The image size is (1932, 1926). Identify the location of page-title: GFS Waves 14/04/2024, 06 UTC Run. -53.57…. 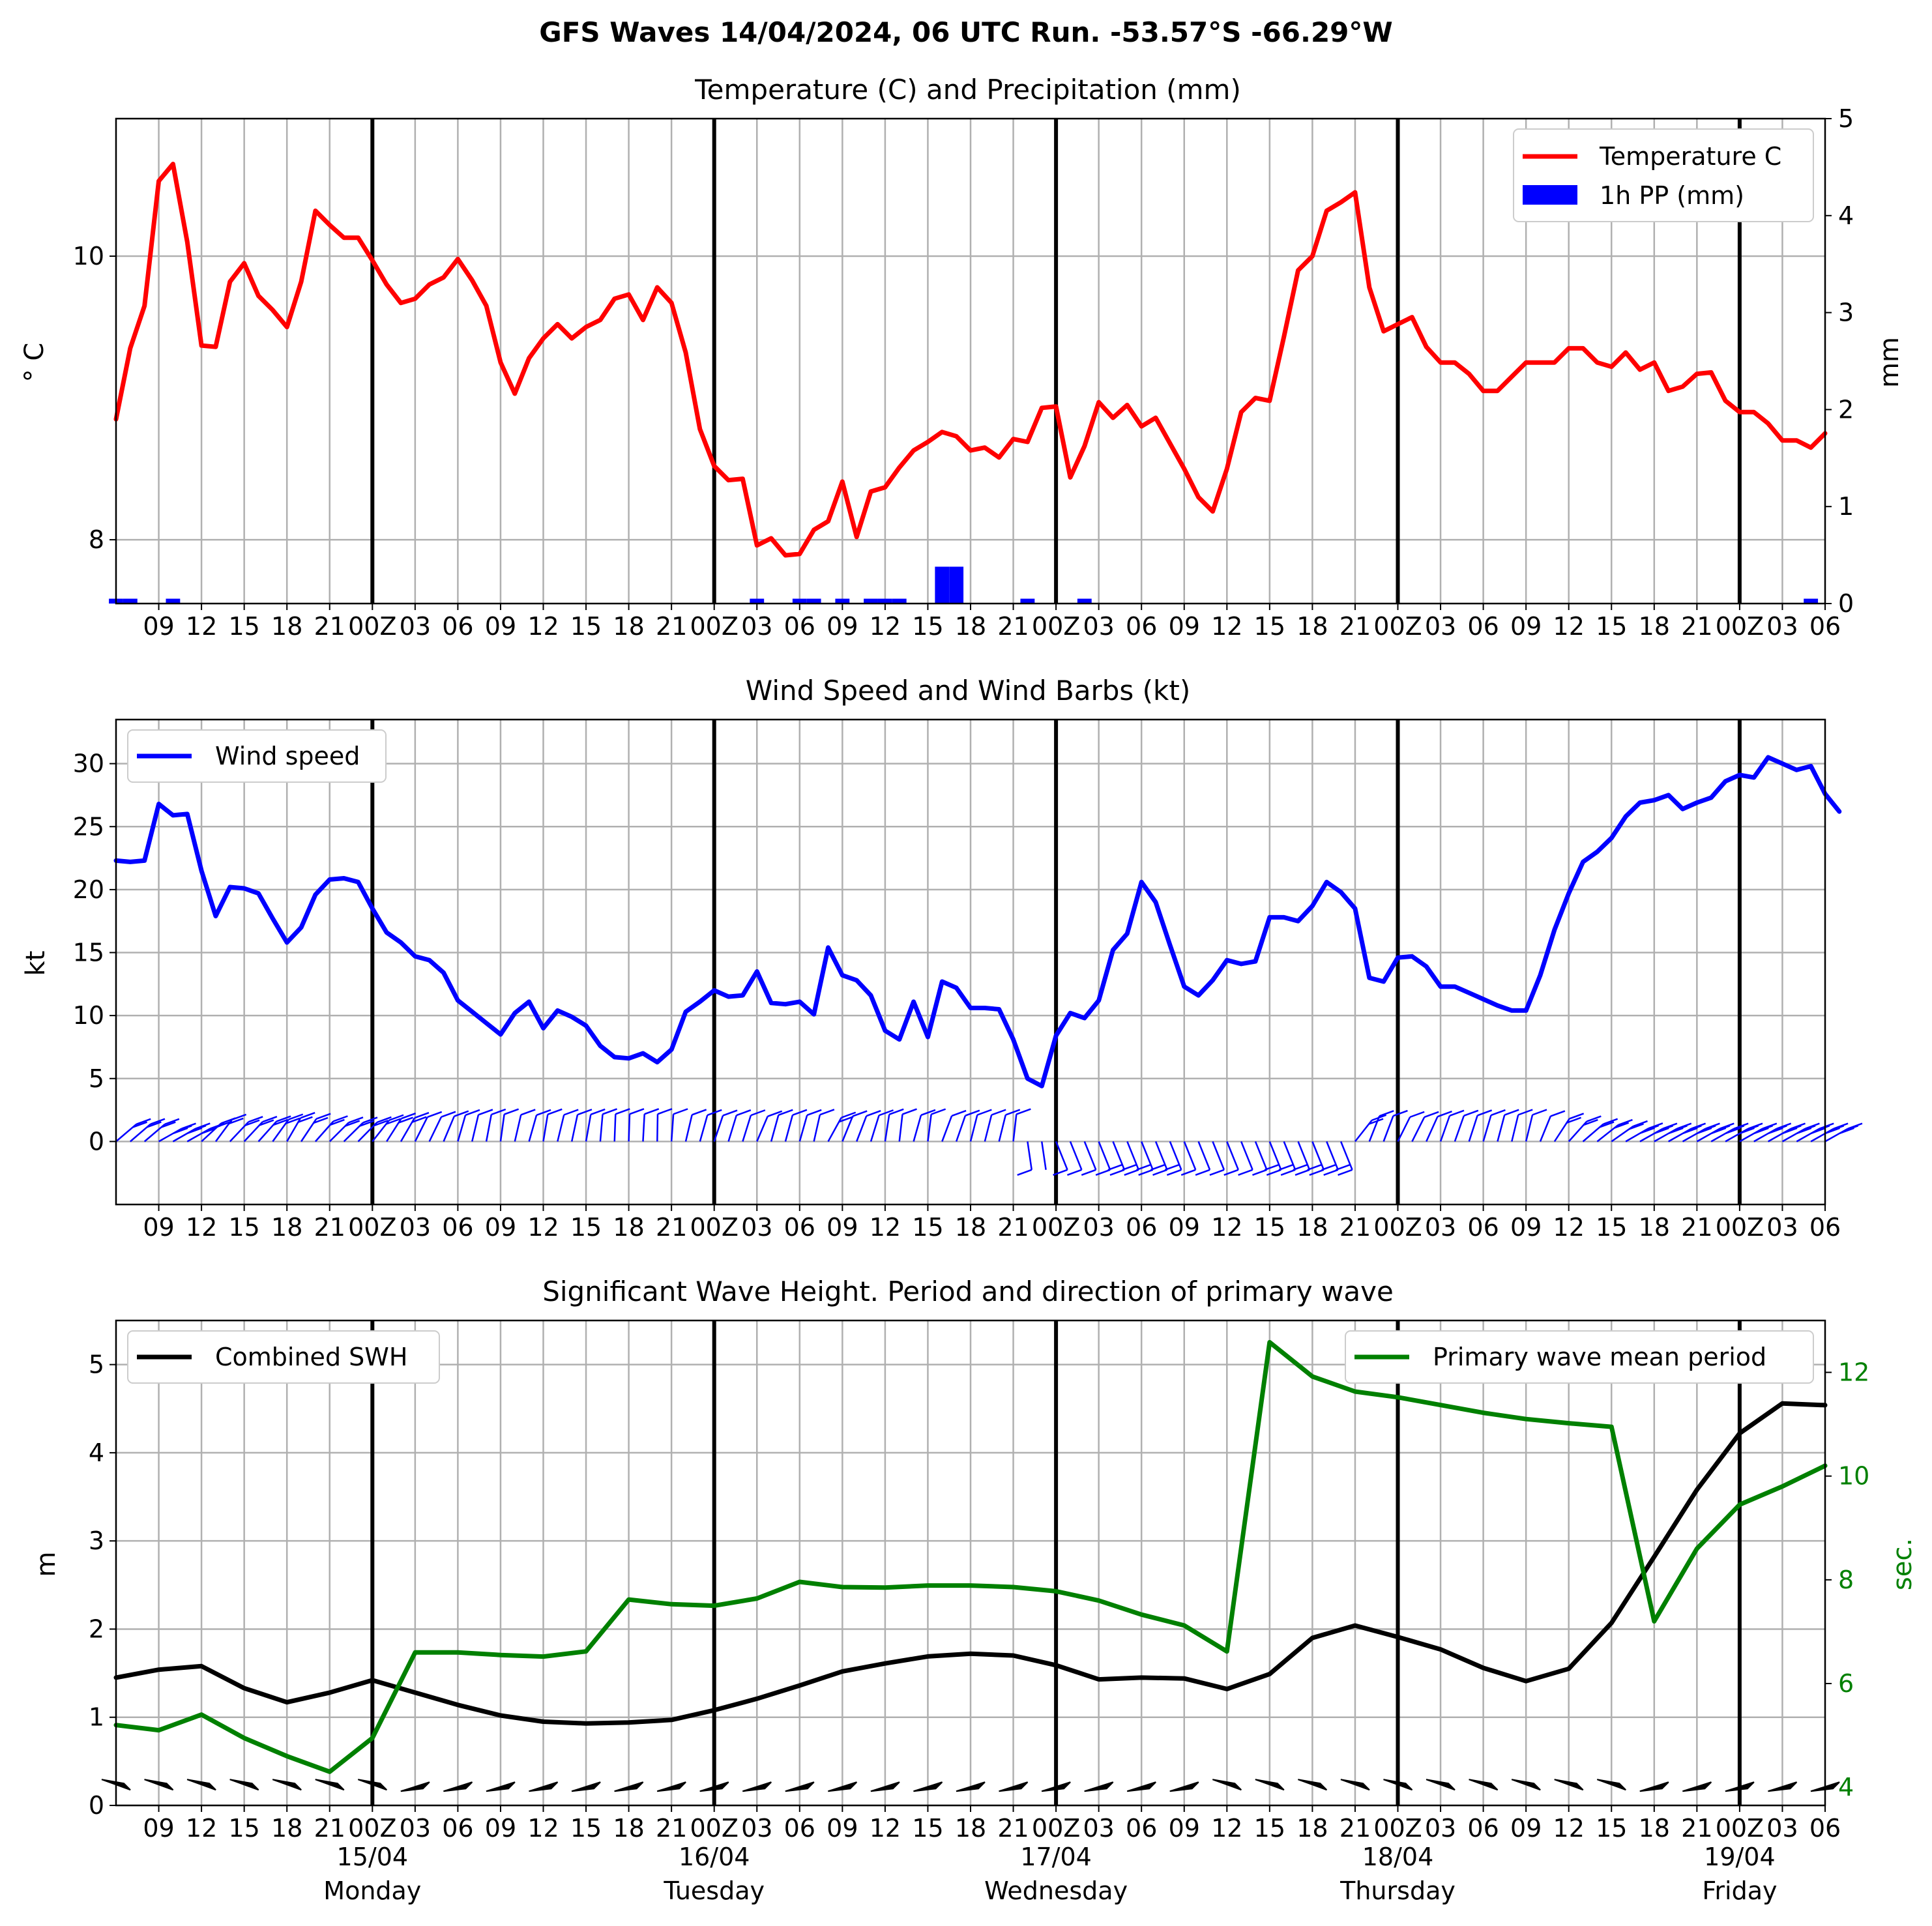
(966, 32).